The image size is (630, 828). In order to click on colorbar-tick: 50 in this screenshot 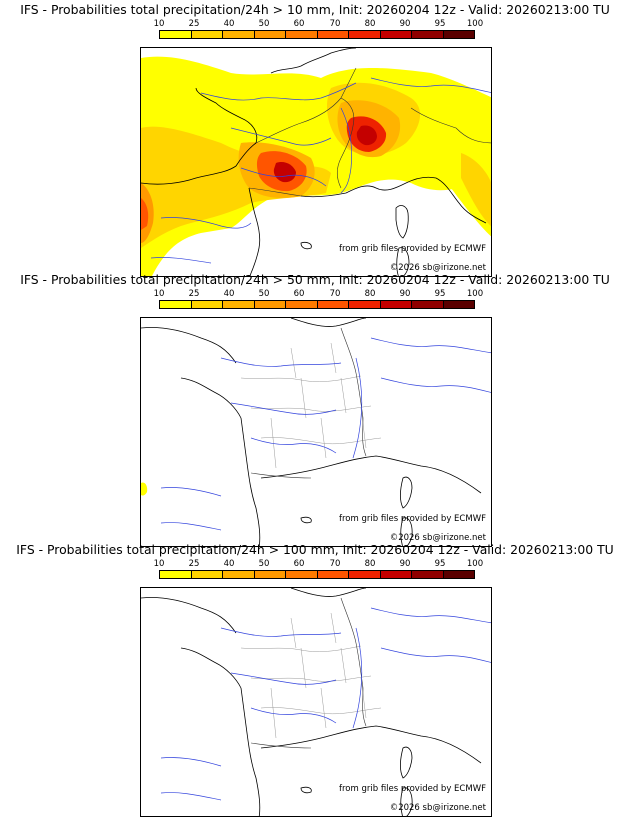, I will do `click(264, 564)`.